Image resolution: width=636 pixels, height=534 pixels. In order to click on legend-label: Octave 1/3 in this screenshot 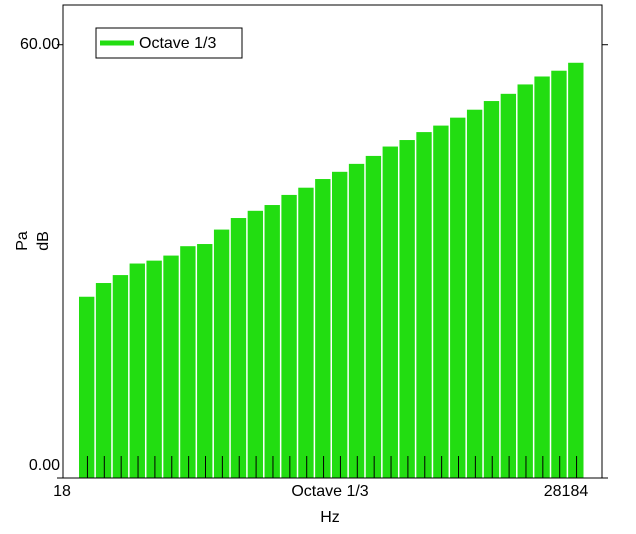, I will do `click(177, 43)`.